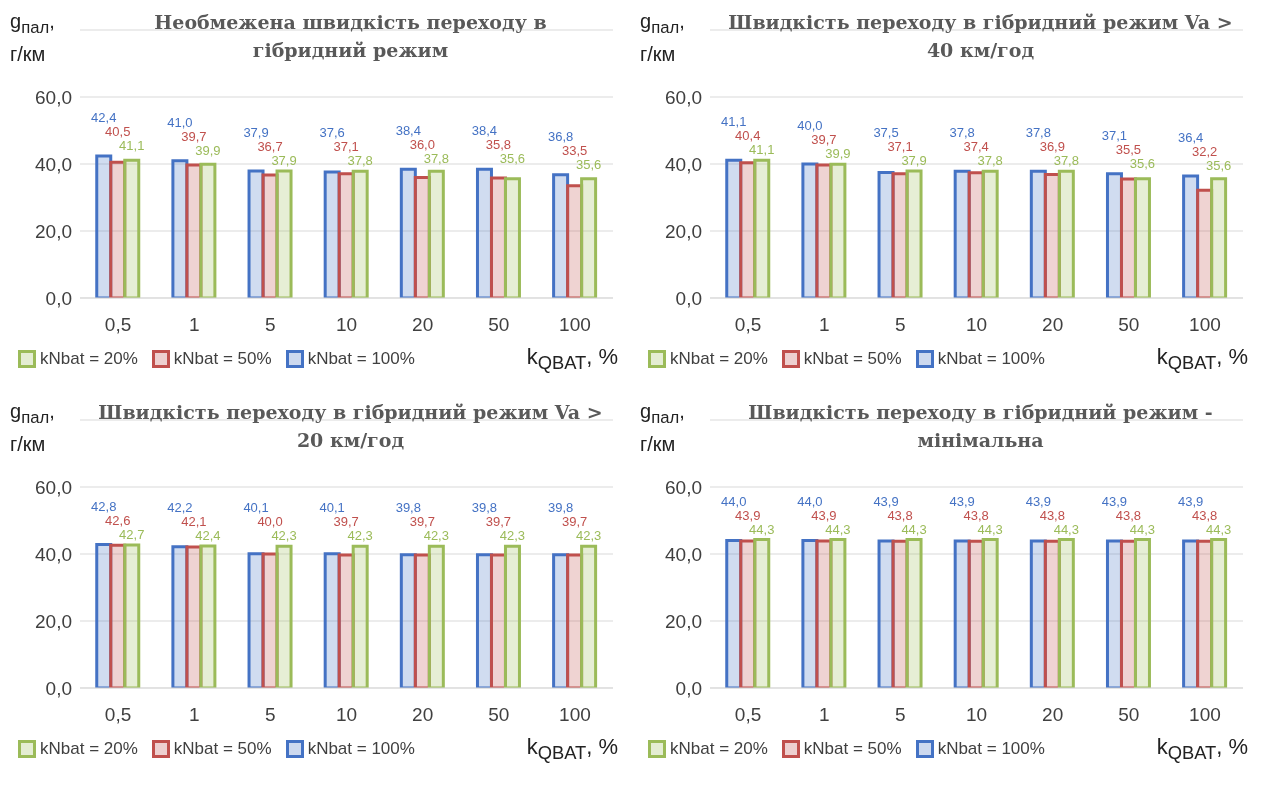 Image resolution: width=1263 pixels, height=792 pixels. What do you see at coordinates (980, 426) in the screenshot?
I see `chart-title: Швидкість переходу в гібридний режим - мінімальна` at bounding box center [980, 426].